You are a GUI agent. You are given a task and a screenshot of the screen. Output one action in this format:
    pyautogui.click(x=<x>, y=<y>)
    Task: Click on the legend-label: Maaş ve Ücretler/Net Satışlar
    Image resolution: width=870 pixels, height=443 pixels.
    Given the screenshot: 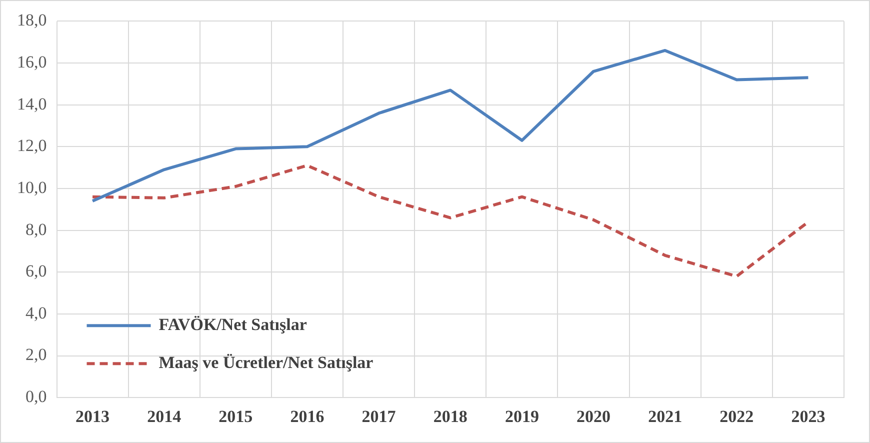 What is the action you would take?
    pyautogui.click(x=266, y=362)
    